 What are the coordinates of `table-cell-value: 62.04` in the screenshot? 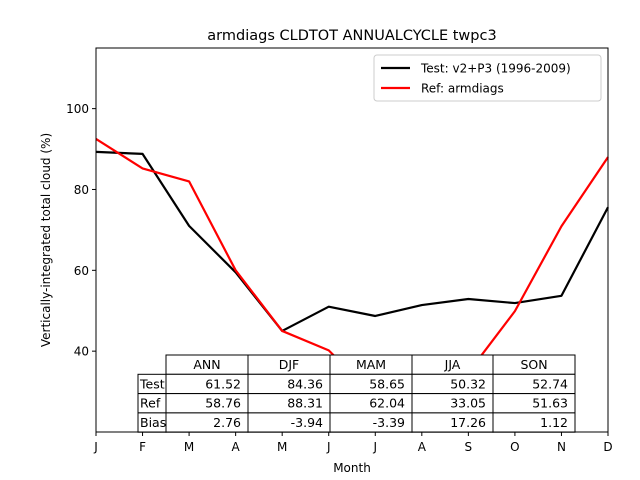 It's located at (387, 403).